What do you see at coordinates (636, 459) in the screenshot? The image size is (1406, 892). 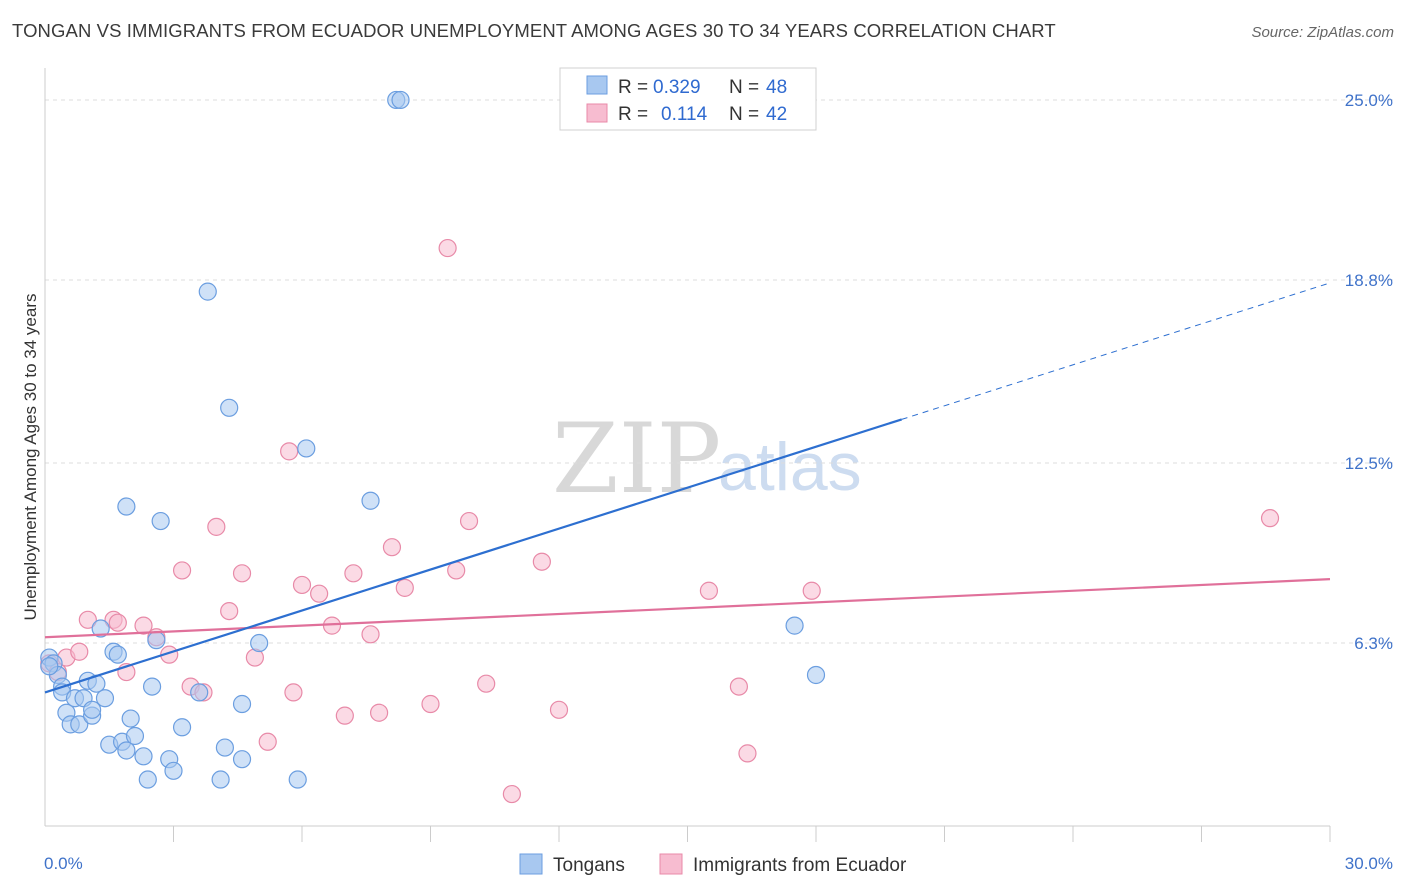 I see `watermark-zip: ZIP` at bounding box center [636, 459].